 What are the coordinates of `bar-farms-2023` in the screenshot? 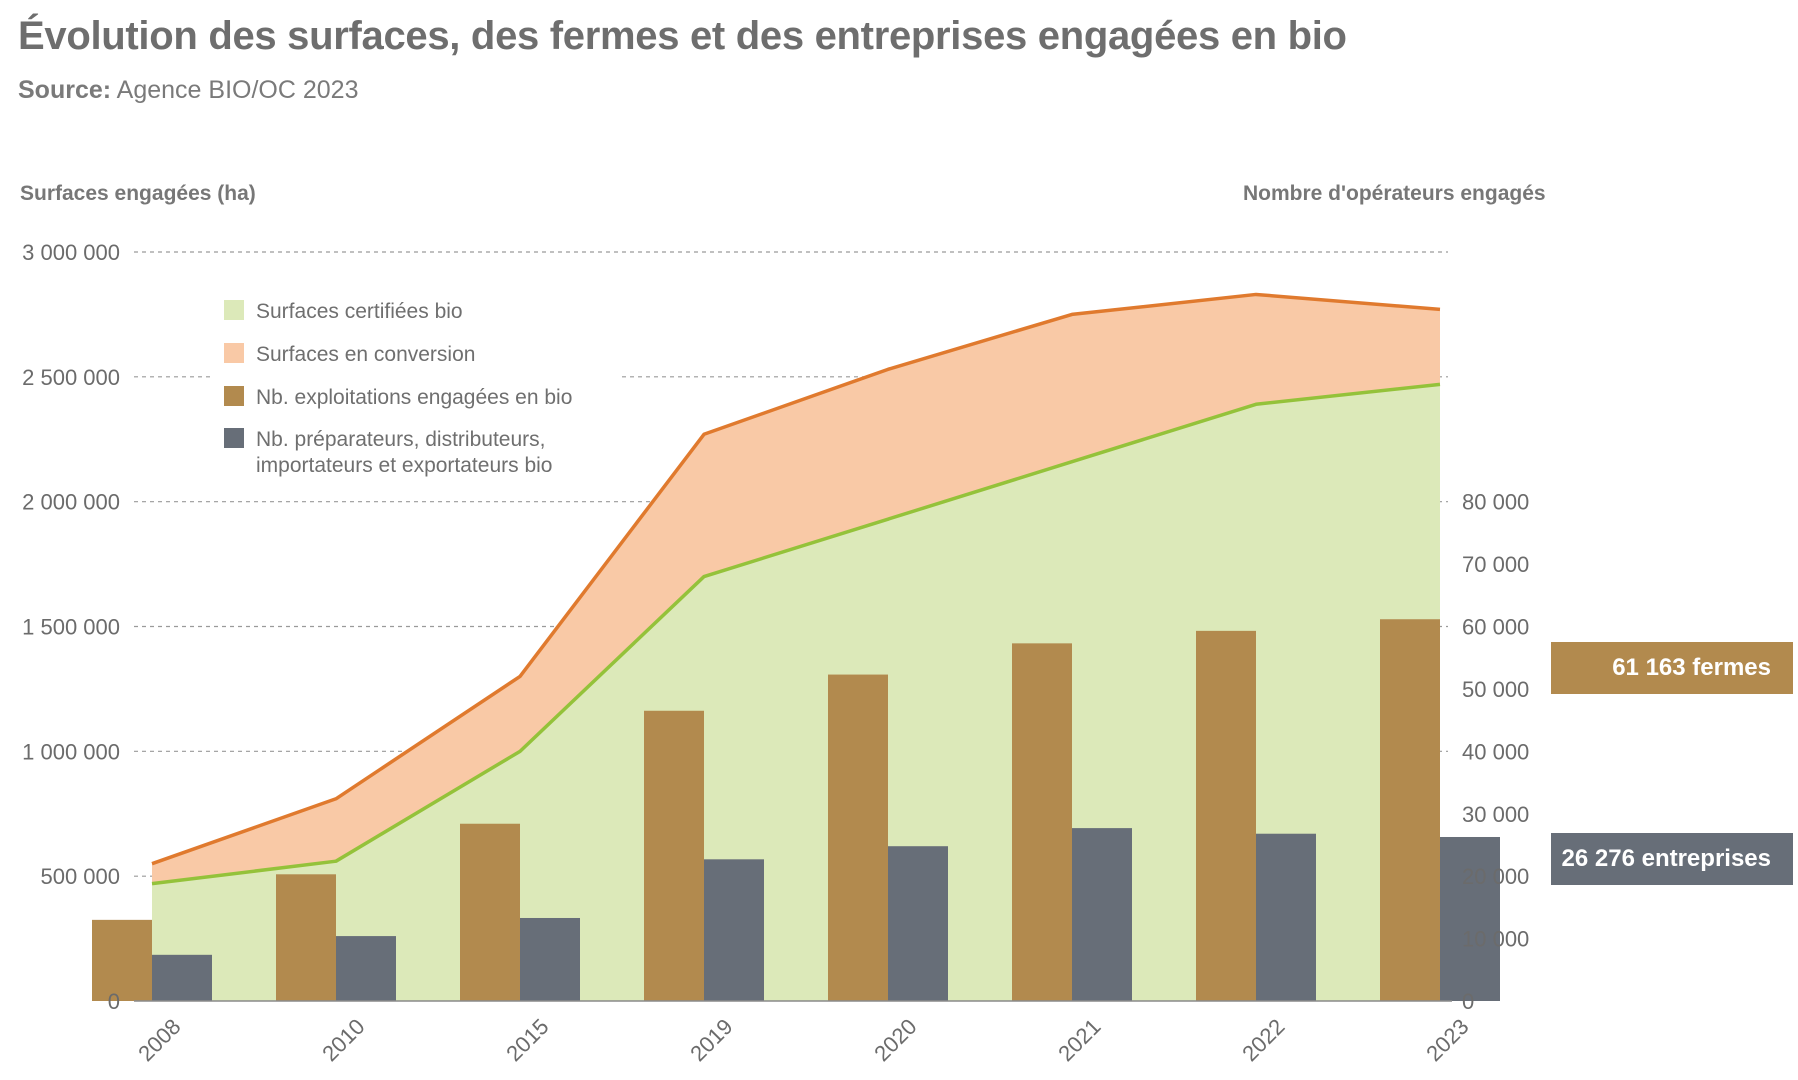 It's located at (1410, 810).